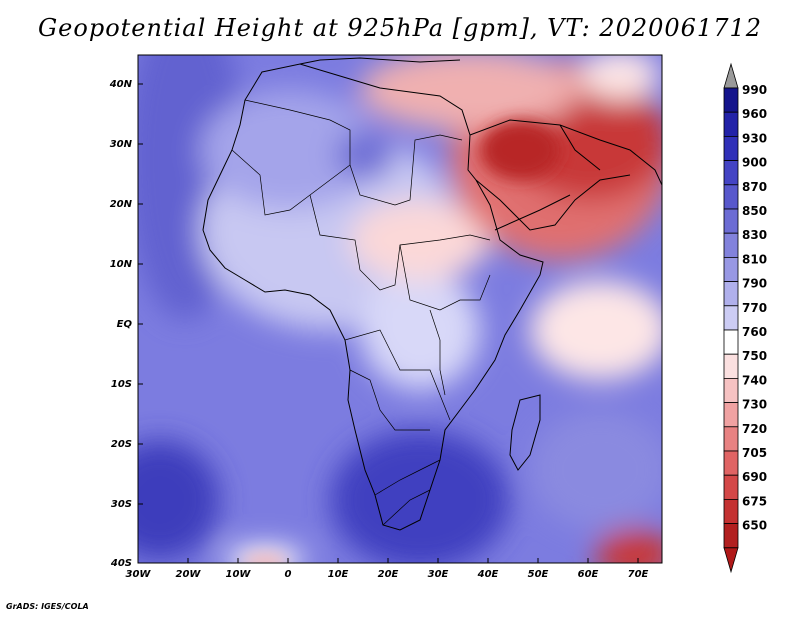  What do you see at coordinates (754, 259) in the screenshot?
I see `colorbar-label: 810` at bounding box center [754, 259].